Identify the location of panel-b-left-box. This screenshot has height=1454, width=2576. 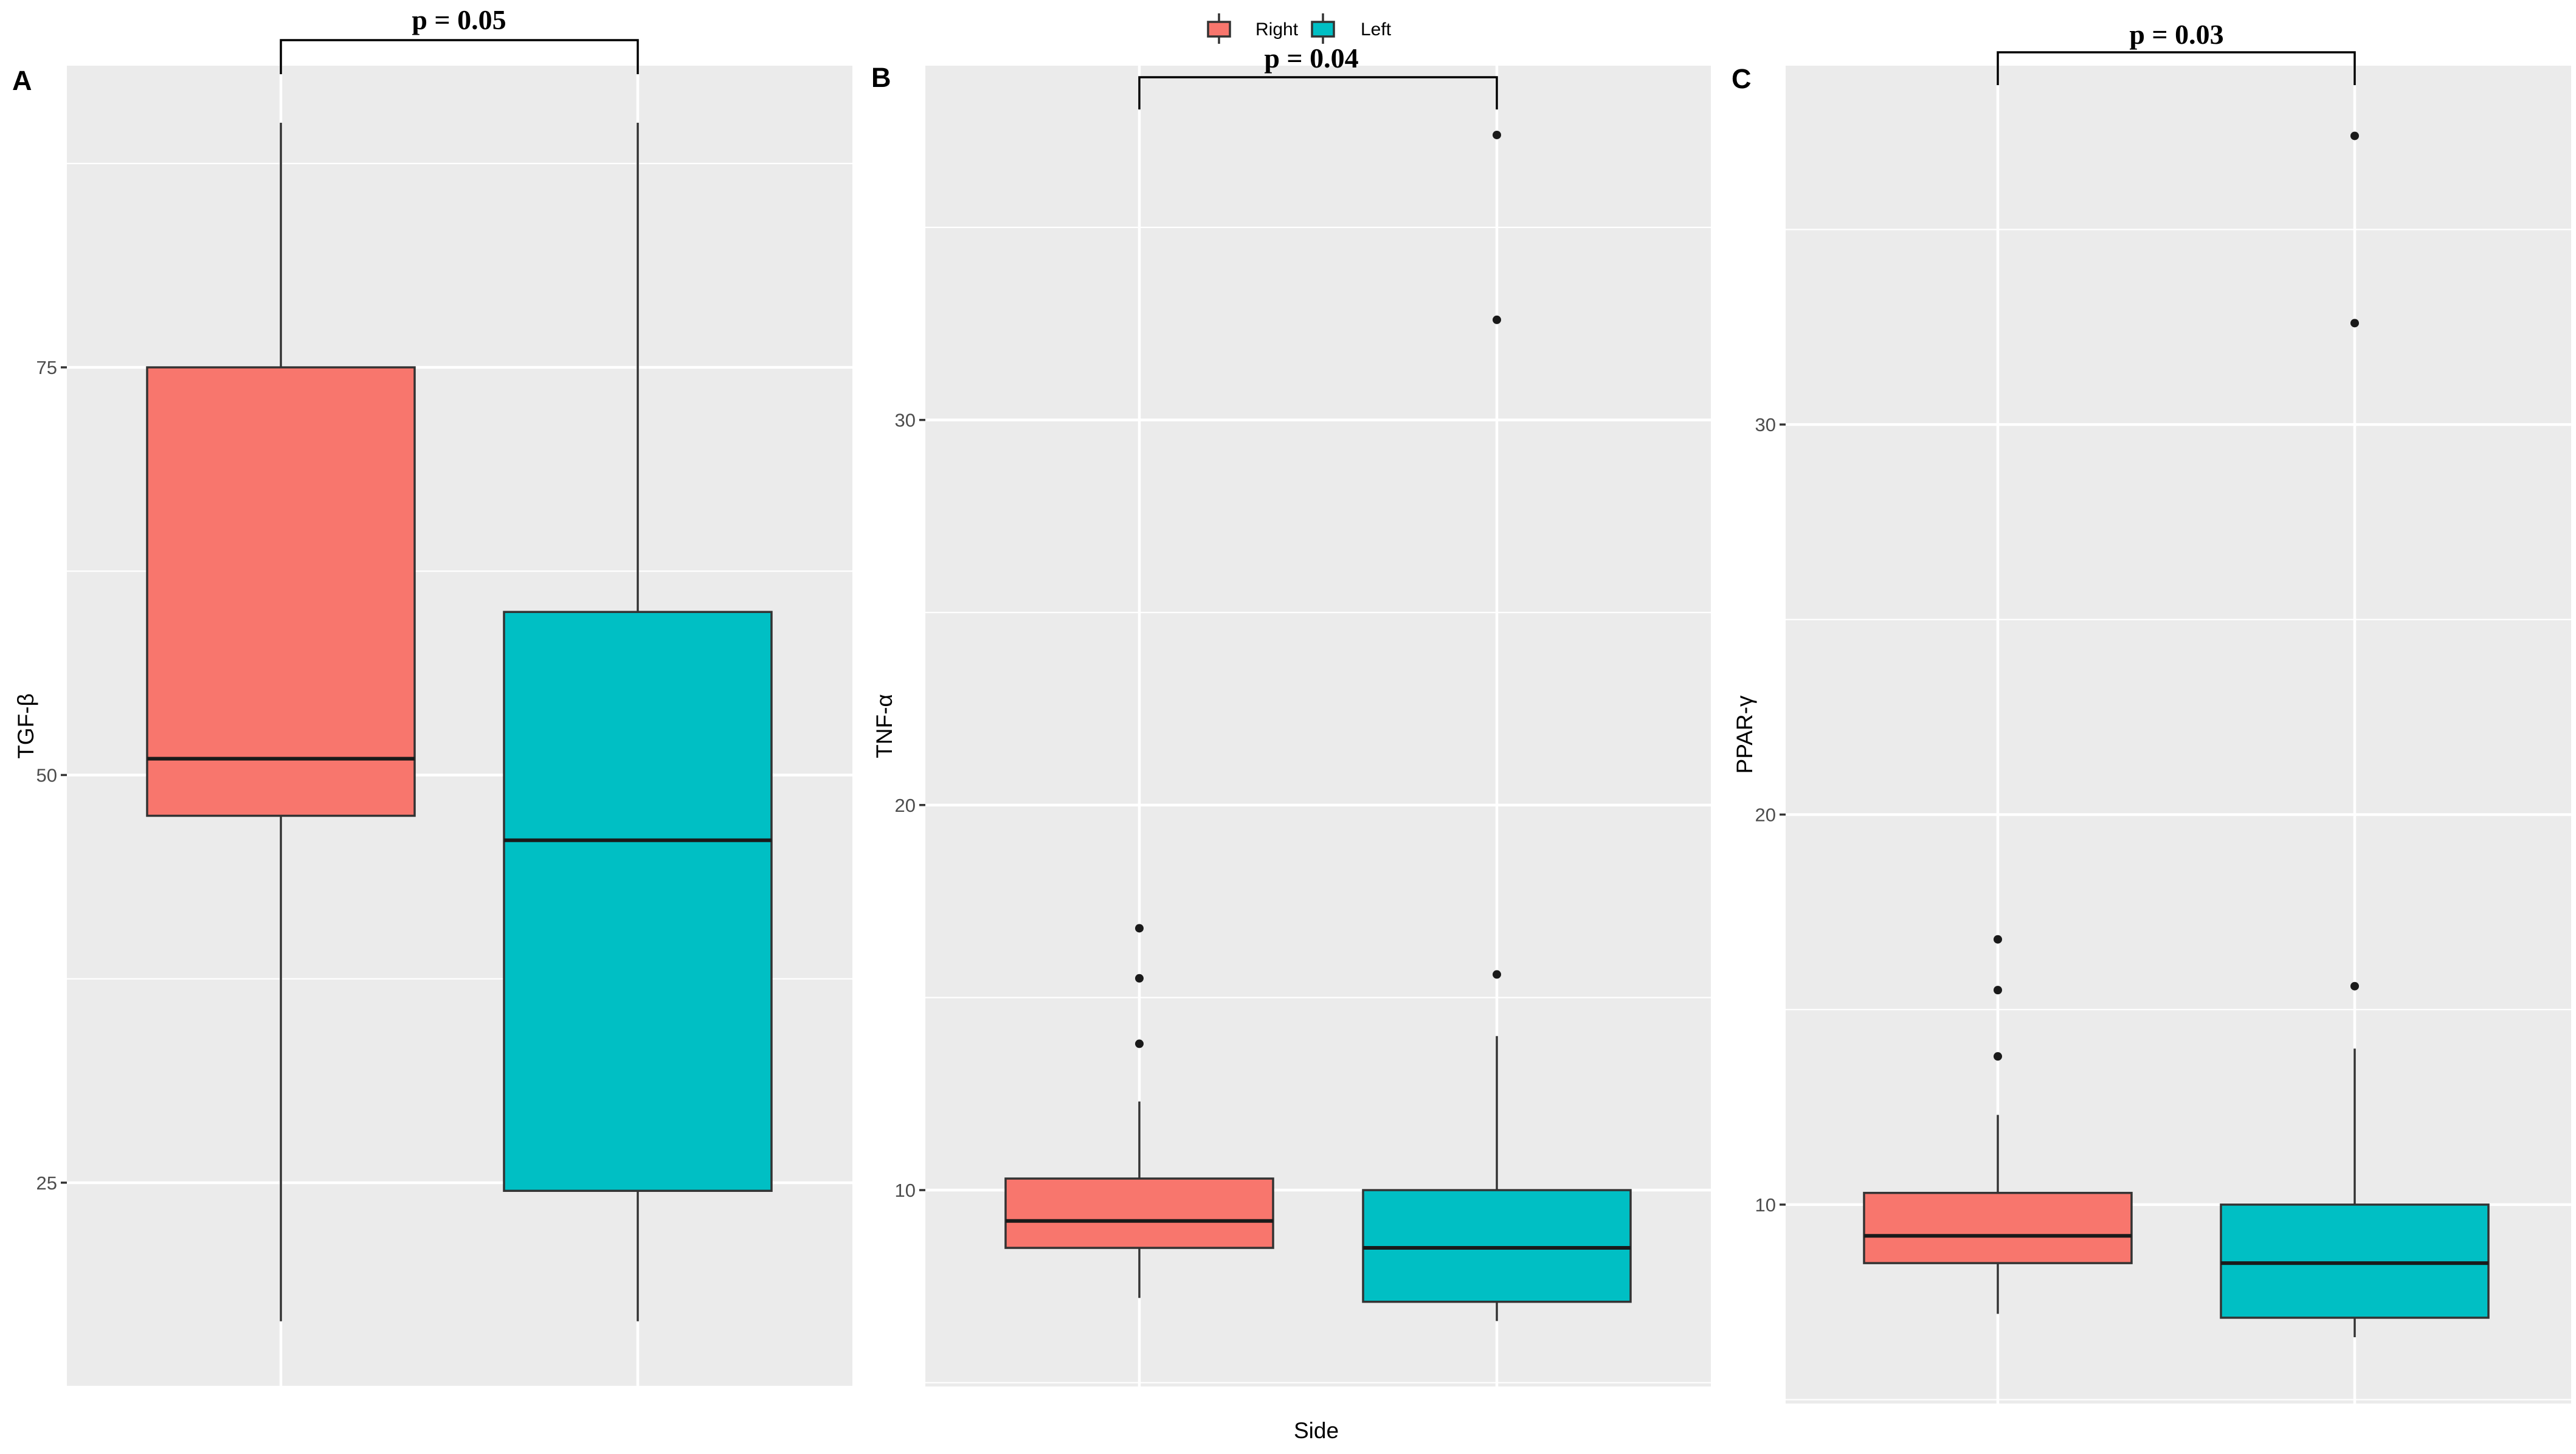
(1497, 1246).